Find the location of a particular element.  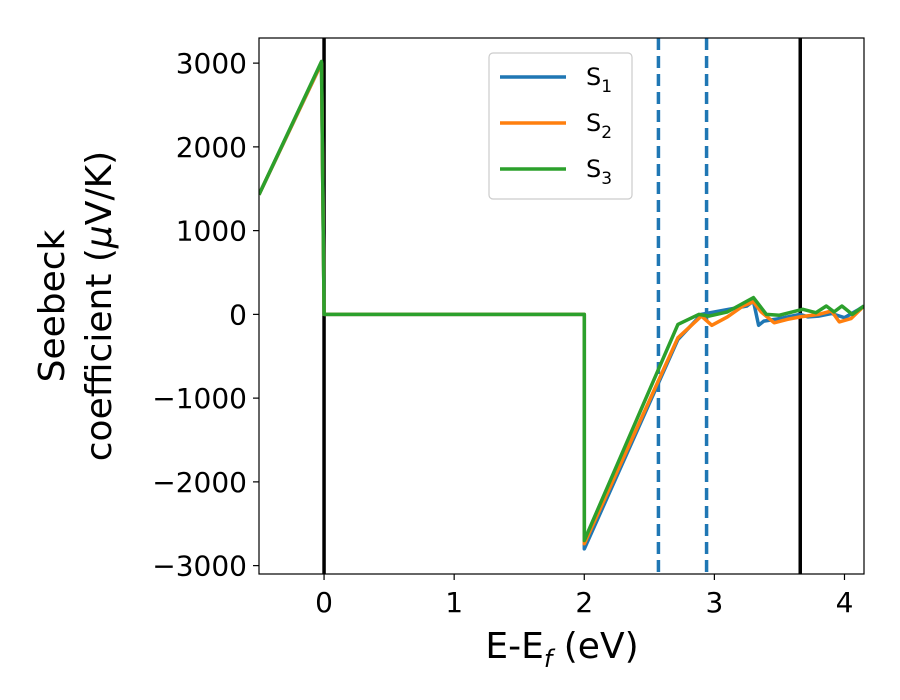

y-tick-label: −2000 is located at coordinates (199, 482).